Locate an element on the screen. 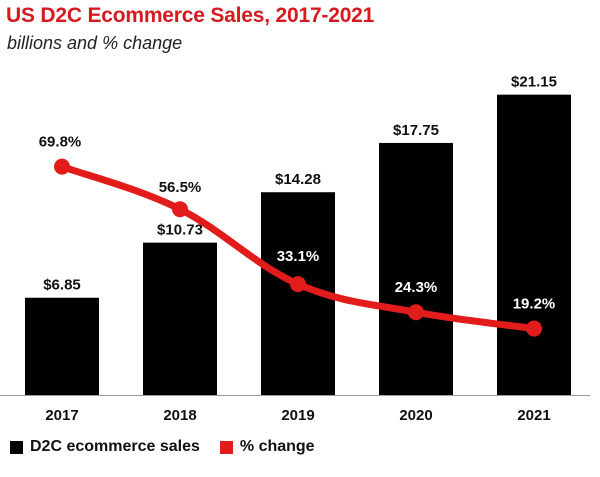  legend-item-sales: D2C ecommerce sales is located at coordinates (105, 447).